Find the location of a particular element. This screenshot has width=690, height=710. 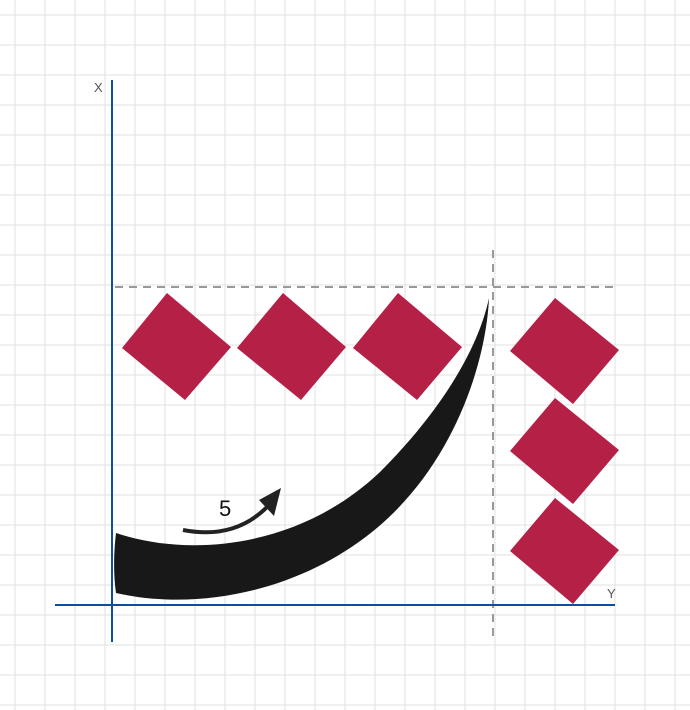

arrow-head-icon is located at coordinates (270, 502).